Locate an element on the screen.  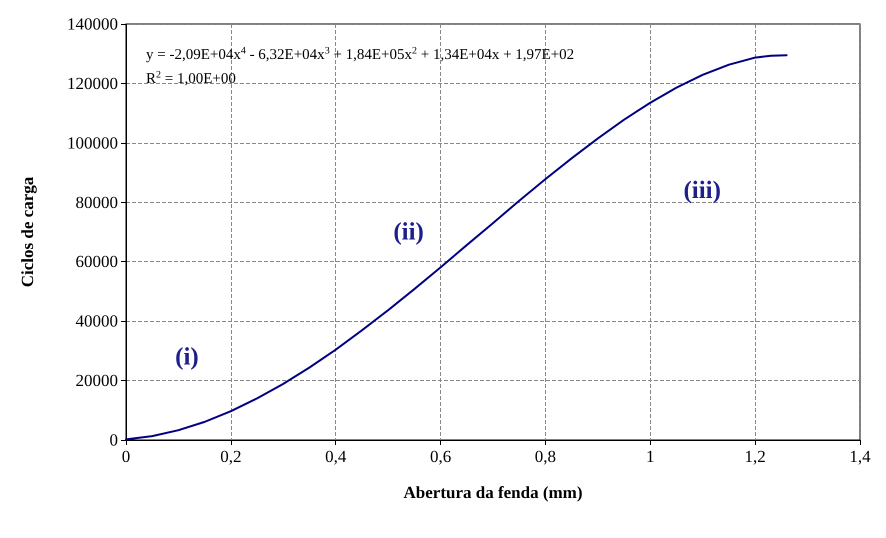
annotation: (iii) is located at coordinates (702, 190).